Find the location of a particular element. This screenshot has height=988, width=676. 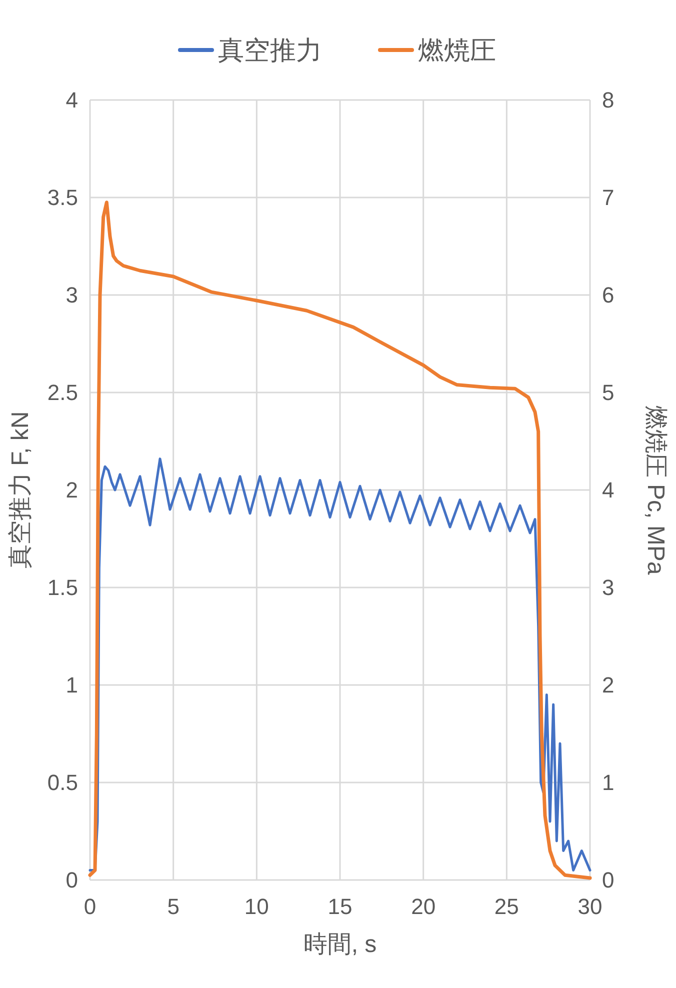

y2-tick-label: 4 is located at coordinates (608, 490).